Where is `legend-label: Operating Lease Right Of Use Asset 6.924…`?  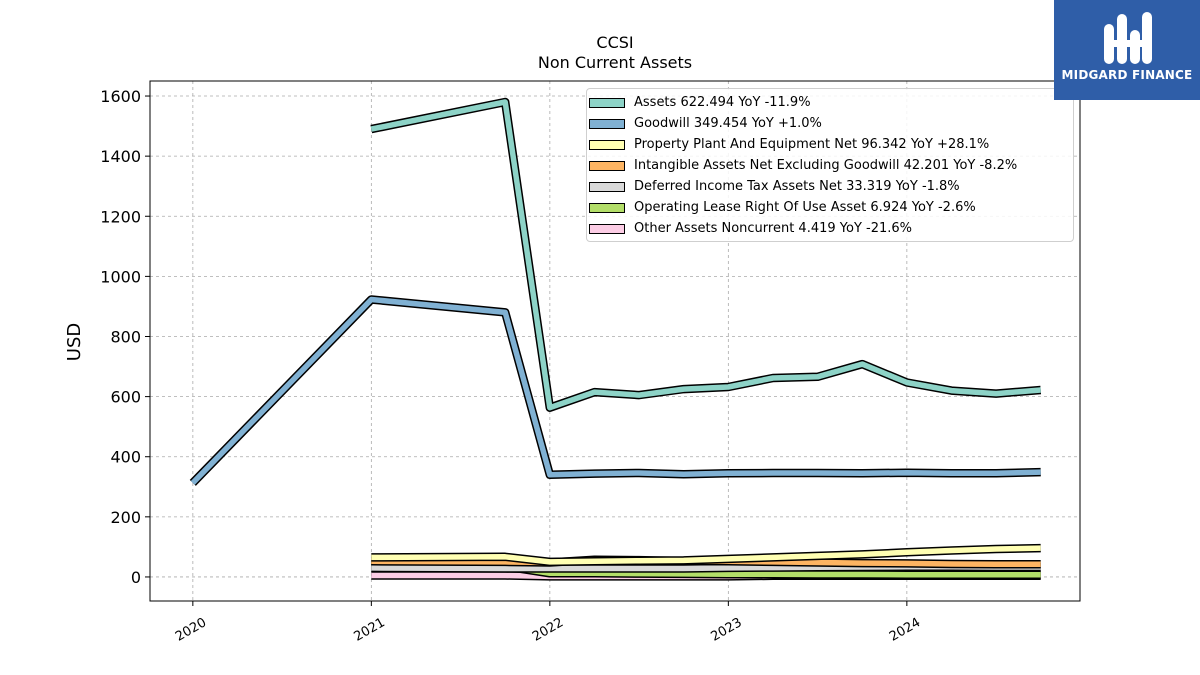 legend-label: Operating Lease Right Of Use Asset 6.924… is located at coordinates (805, 207).